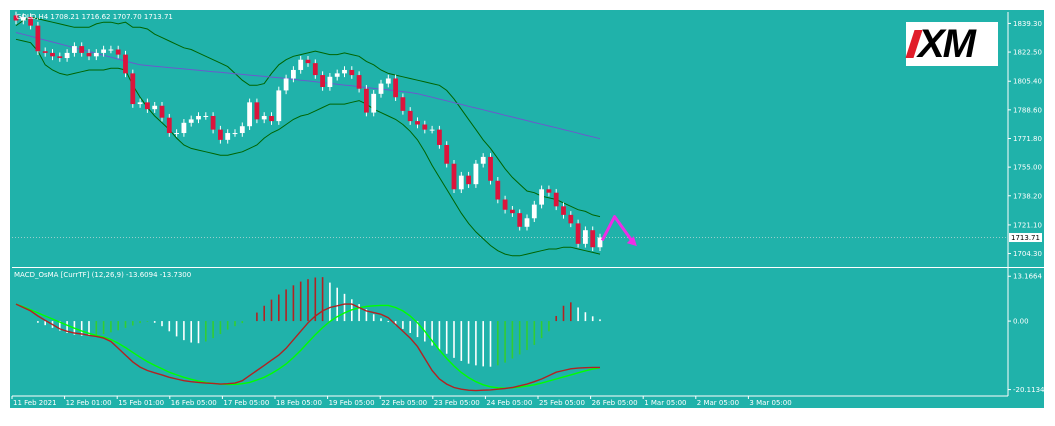 The image size is (1055, 426). What do you see at coordinates (1027, 53) in the screenshot?
I see `price-tick-label: 1822.50` at bounding box center [1027, 53].